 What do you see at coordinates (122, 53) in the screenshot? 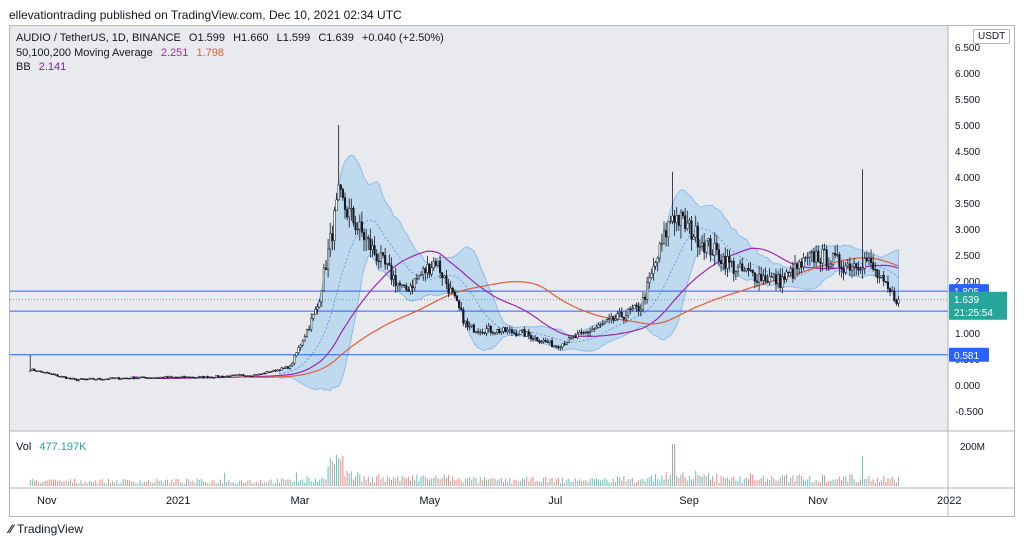
I see `ma-legend: 50,100,200 Moving Average 2.251 1.798` at bounding box center [122, 53].